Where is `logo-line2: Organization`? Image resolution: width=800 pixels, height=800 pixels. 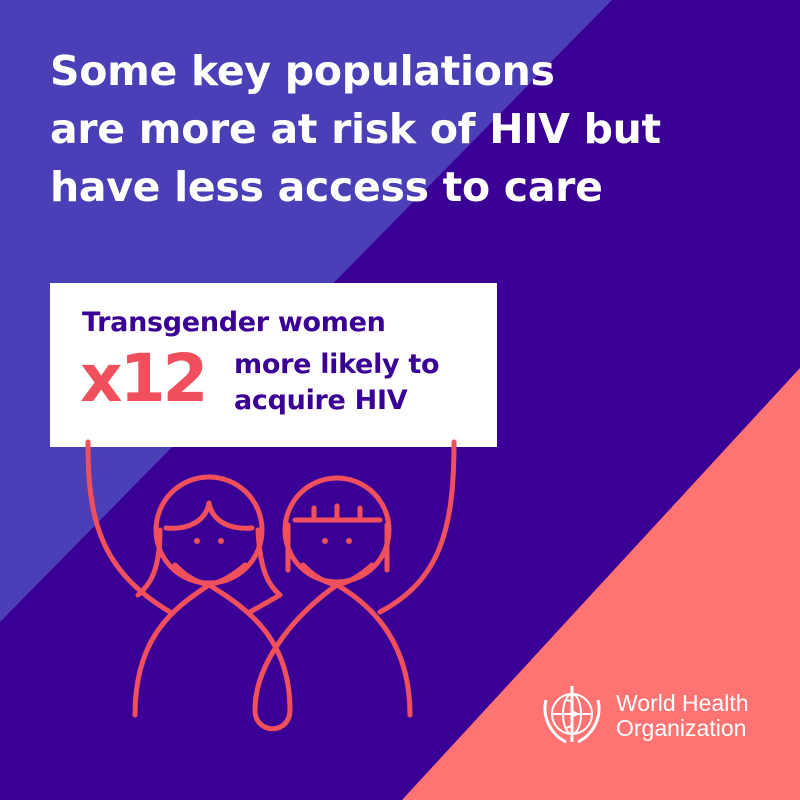
logo-line2: Organization is located at coordinates (681, 728).